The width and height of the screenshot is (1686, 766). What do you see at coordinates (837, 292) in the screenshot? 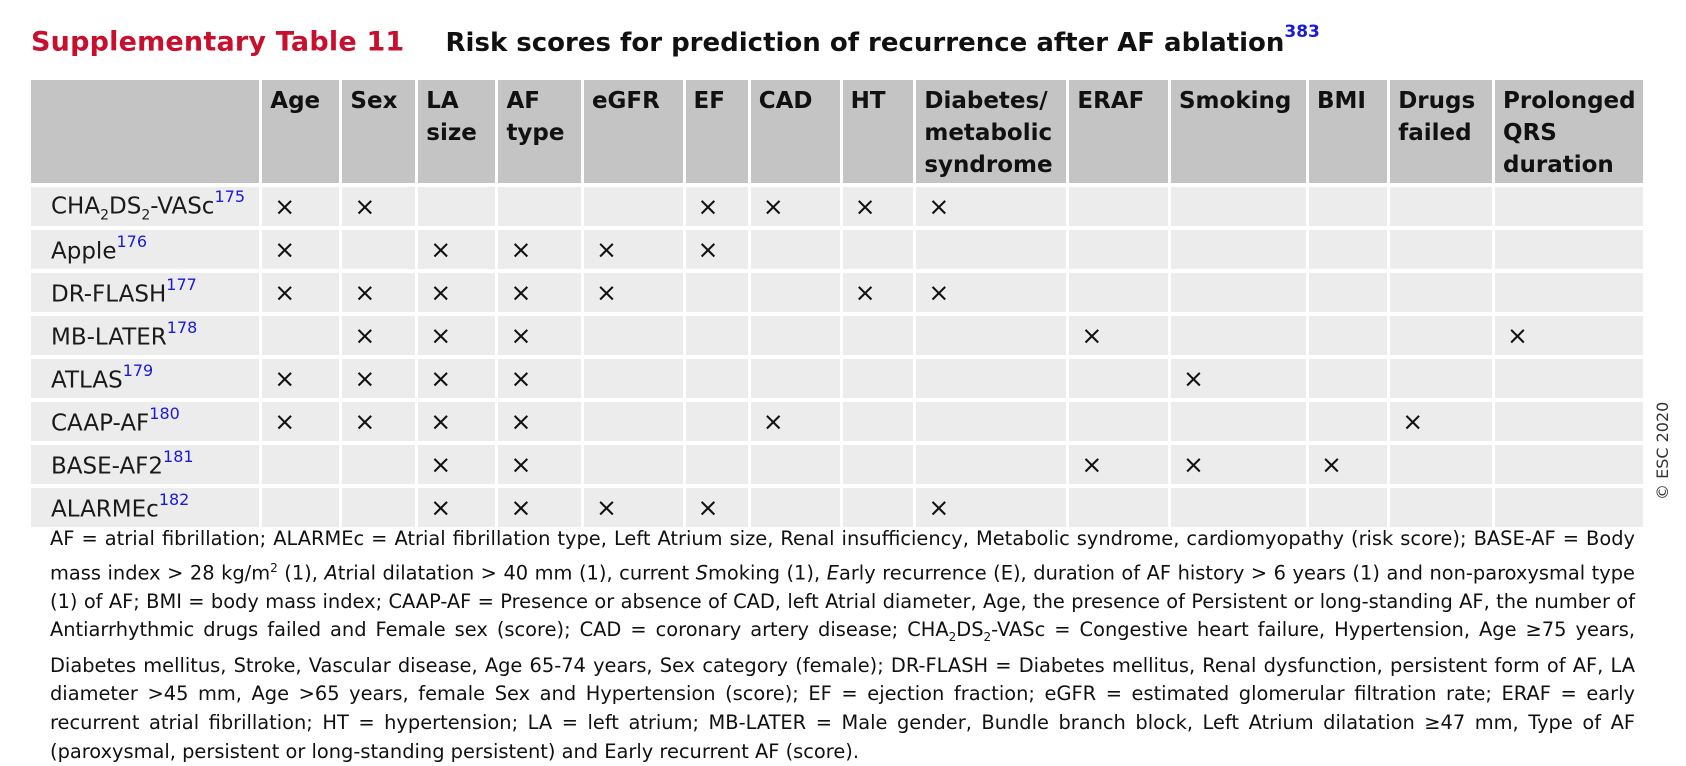
I see `table-row: DR-FLASH177 × × × × × × ×` at bounding box center [837, 292].